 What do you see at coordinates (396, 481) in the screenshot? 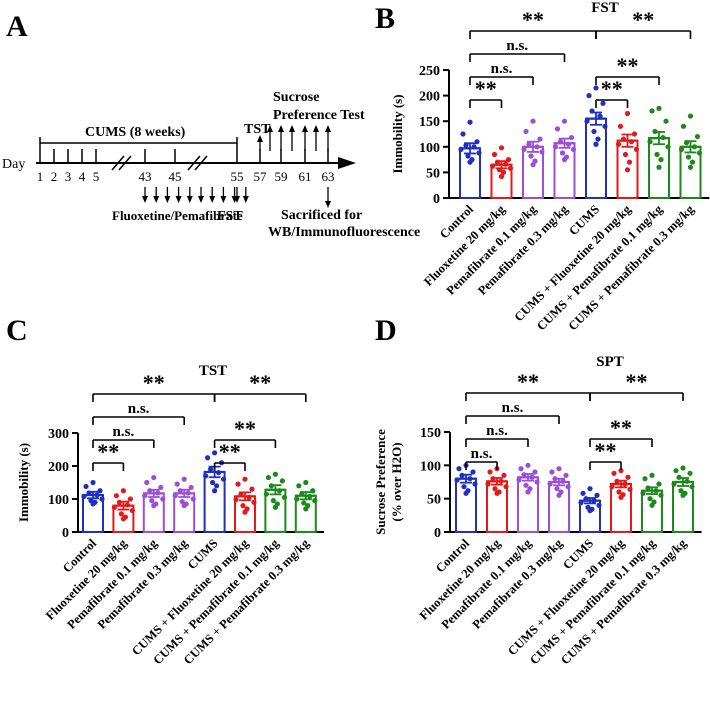
I see `y-axis-label: (% over H2O)` at bounding box center [396, 481].